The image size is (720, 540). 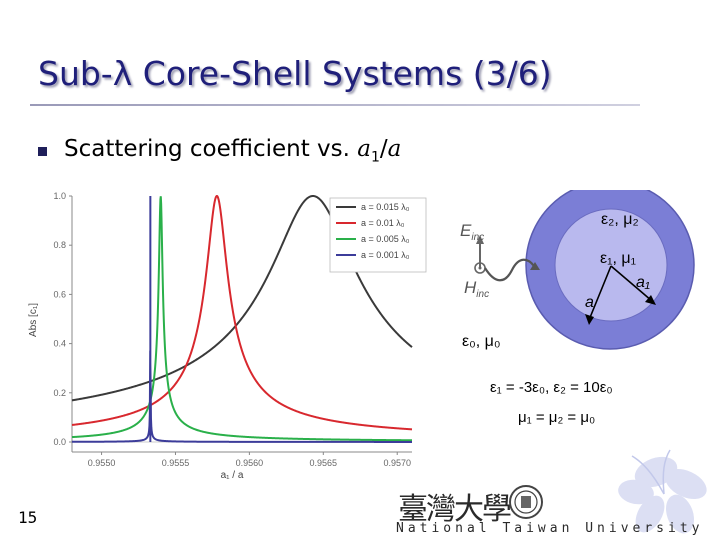 I want to click on bullet-a1: a, so click(x=364, y=149).